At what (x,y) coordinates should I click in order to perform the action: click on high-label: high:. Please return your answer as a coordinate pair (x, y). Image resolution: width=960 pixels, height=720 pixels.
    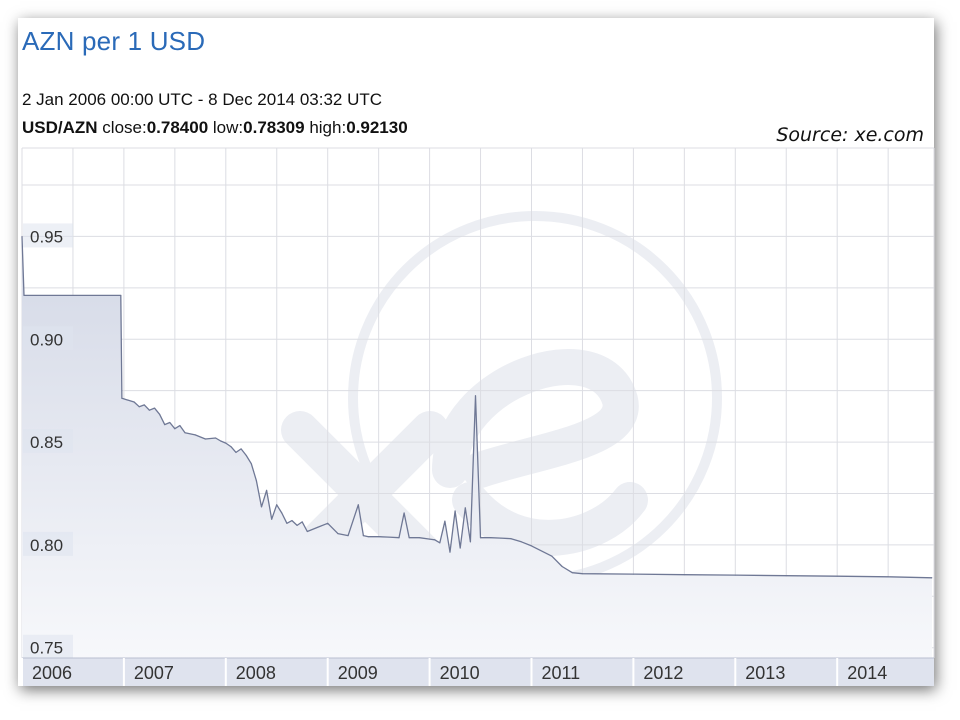
    Looking at the image, I should click on (328, 127).